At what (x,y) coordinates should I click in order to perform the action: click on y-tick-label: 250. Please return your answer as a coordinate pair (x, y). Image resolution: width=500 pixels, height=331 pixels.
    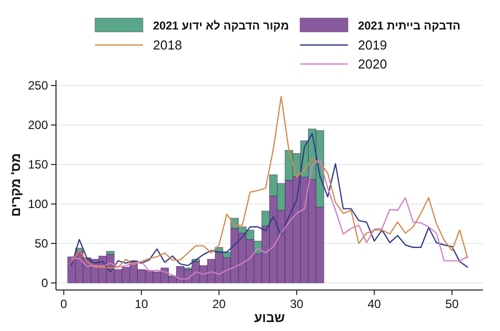
    Looking at the image, I should click on (38, 85).